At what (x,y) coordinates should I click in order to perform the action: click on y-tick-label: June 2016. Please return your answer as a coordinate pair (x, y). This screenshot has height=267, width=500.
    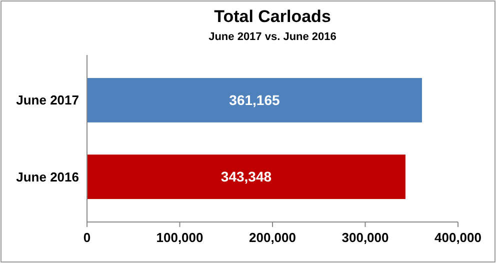
    Looking at the image, I should click on (47, 176).